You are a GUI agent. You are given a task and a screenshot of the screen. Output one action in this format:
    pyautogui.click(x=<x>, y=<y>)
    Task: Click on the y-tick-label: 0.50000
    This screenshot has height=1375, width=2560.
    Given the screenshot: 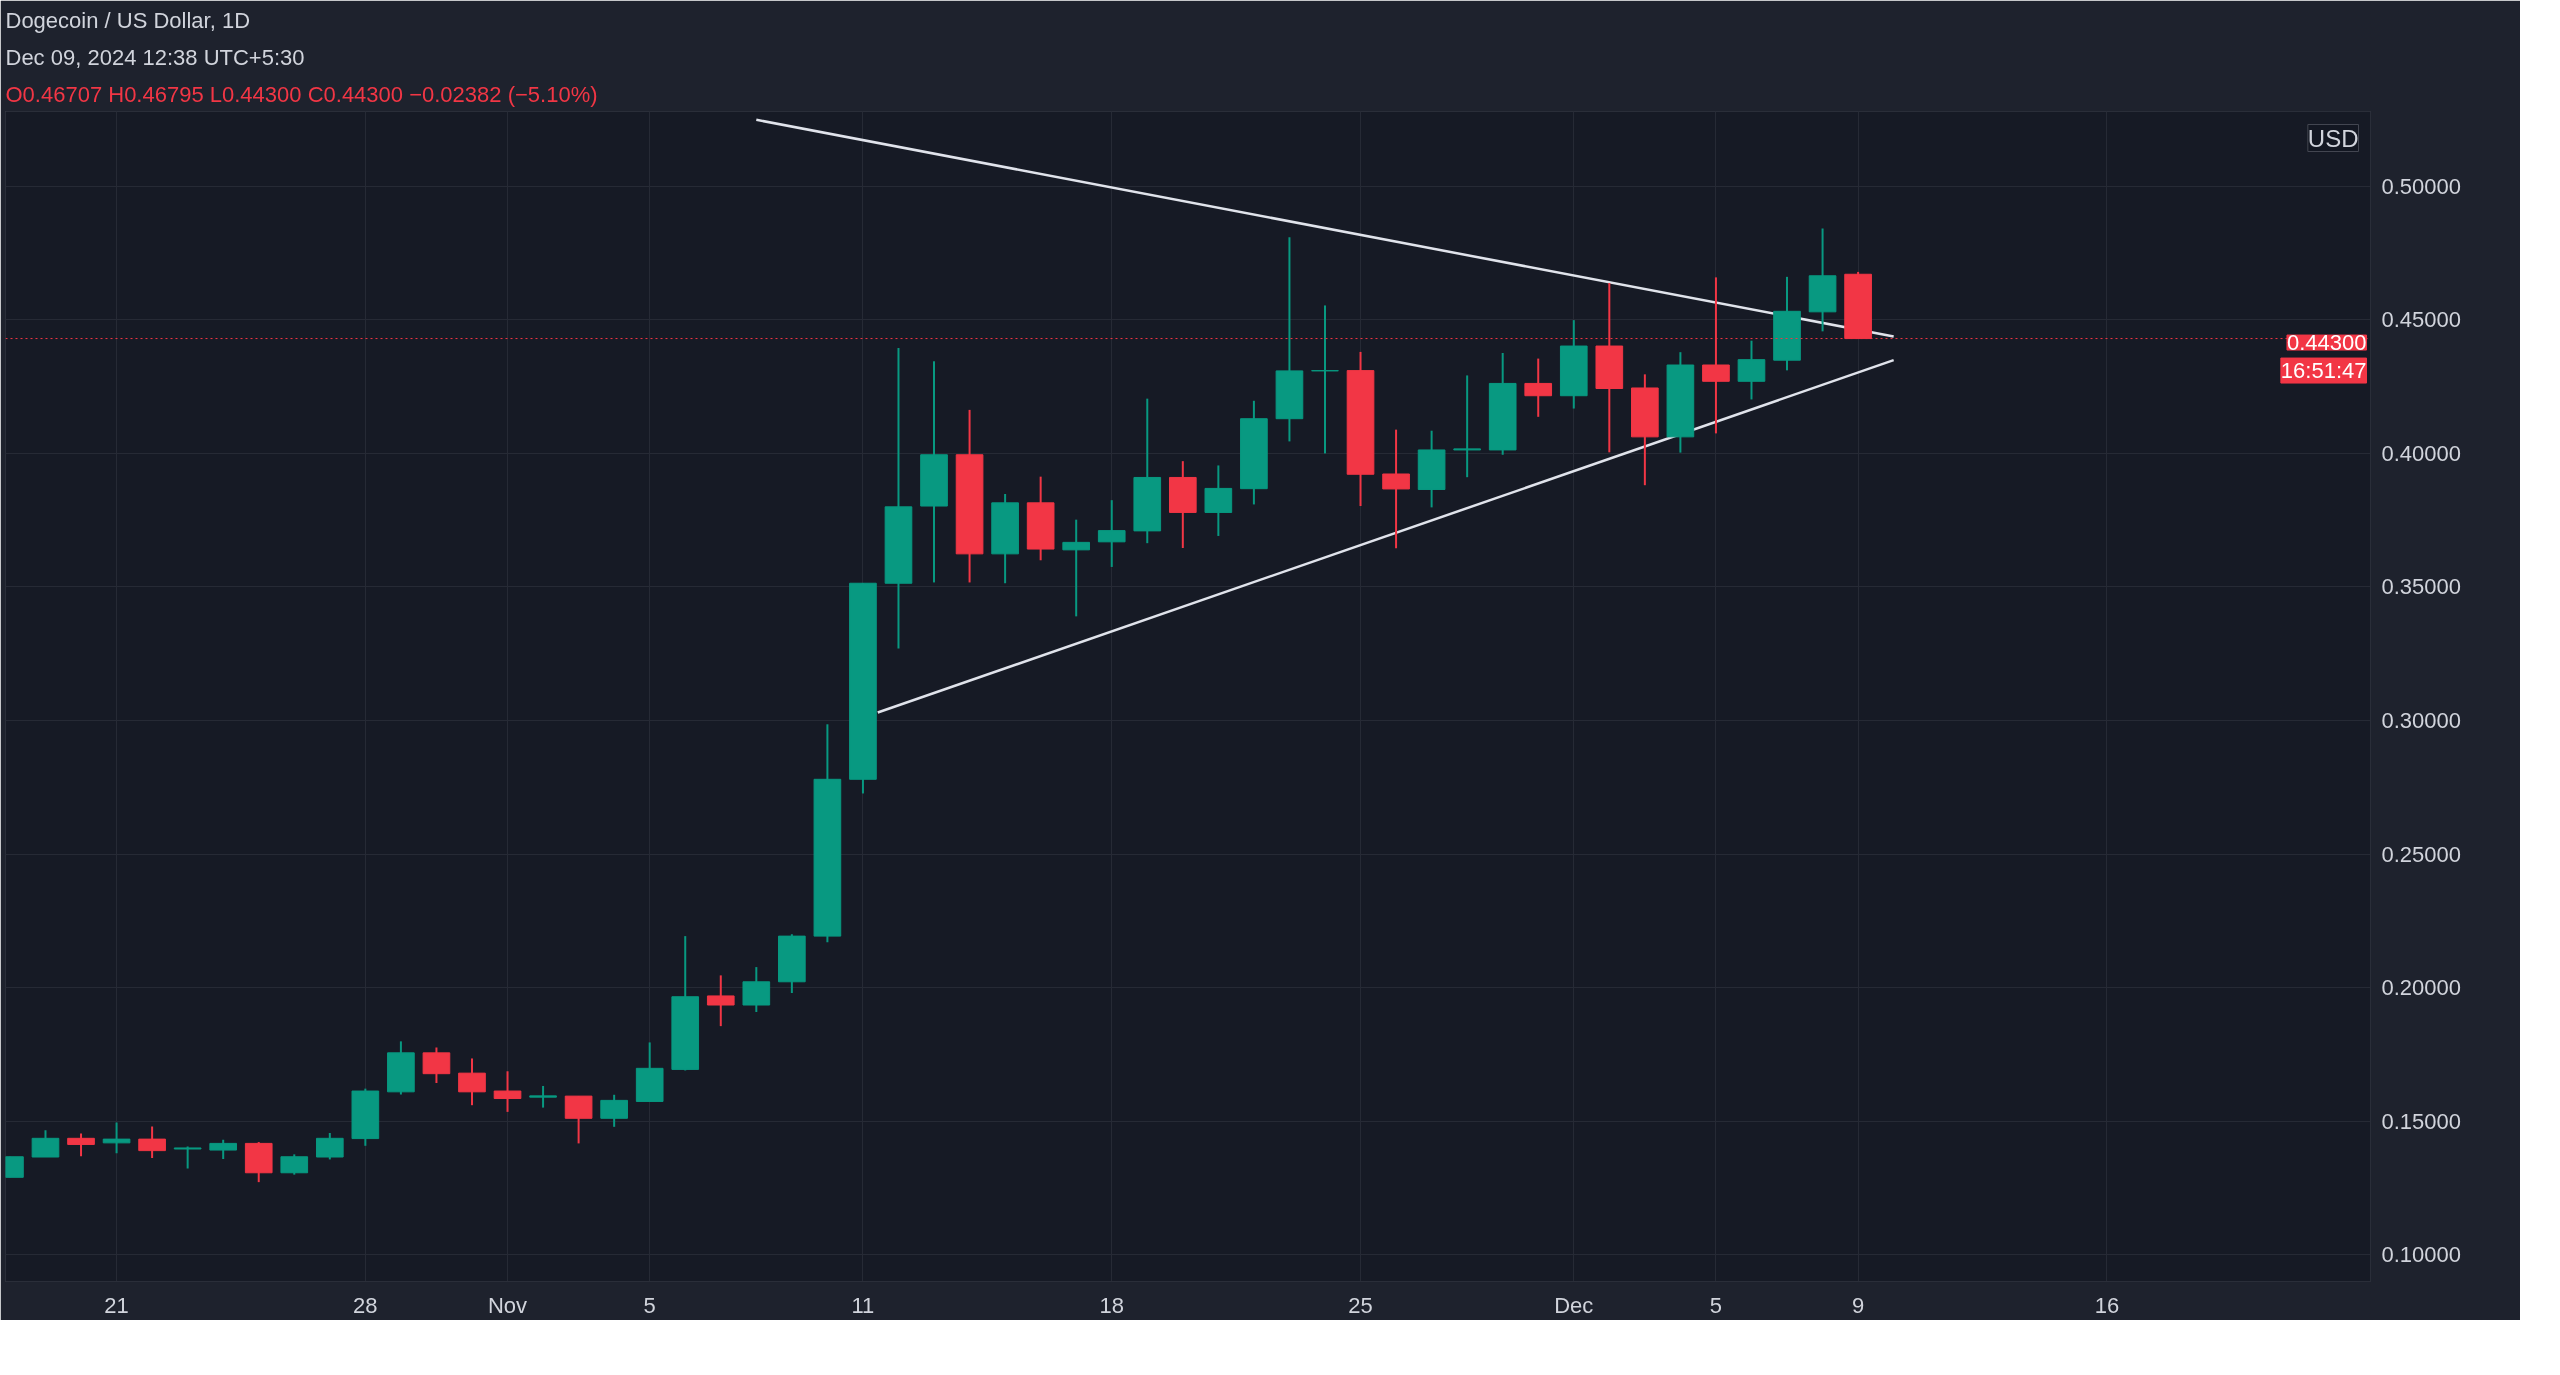 What is the action you would take?
    pyautogui.click(x=2421, y=186)
    